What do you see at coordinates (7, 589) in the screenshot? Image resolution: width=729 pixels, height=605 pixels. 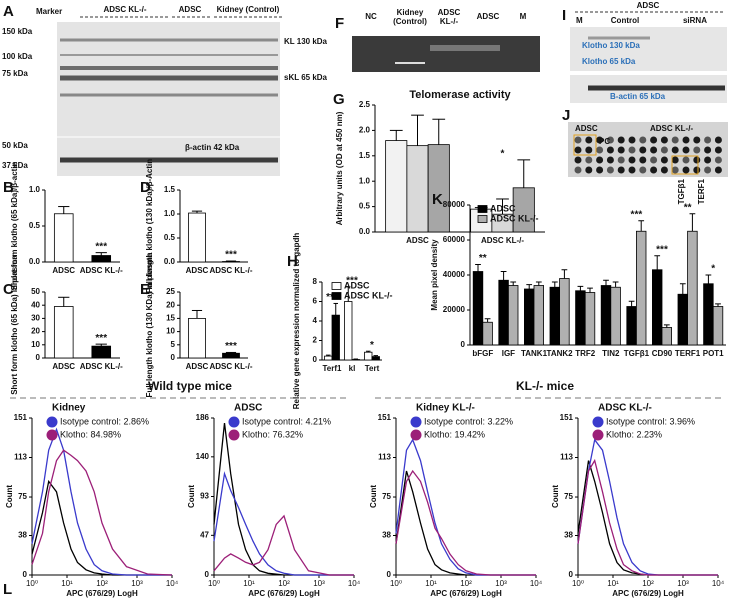 I see `panel-letter: L` at bounding box center [7, 589].